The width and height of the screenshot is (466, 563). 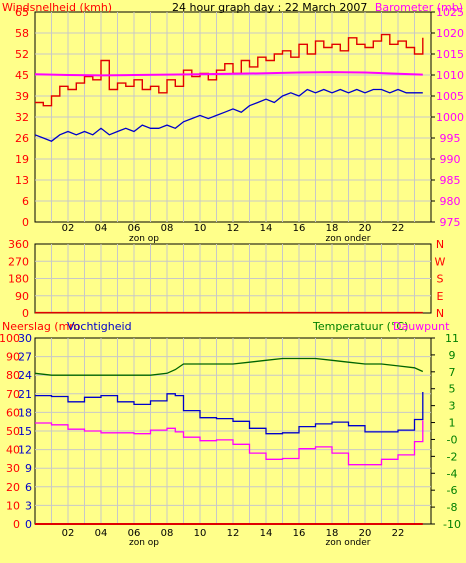 I want to click on tick-label: 40, so click(x=13, y=450).